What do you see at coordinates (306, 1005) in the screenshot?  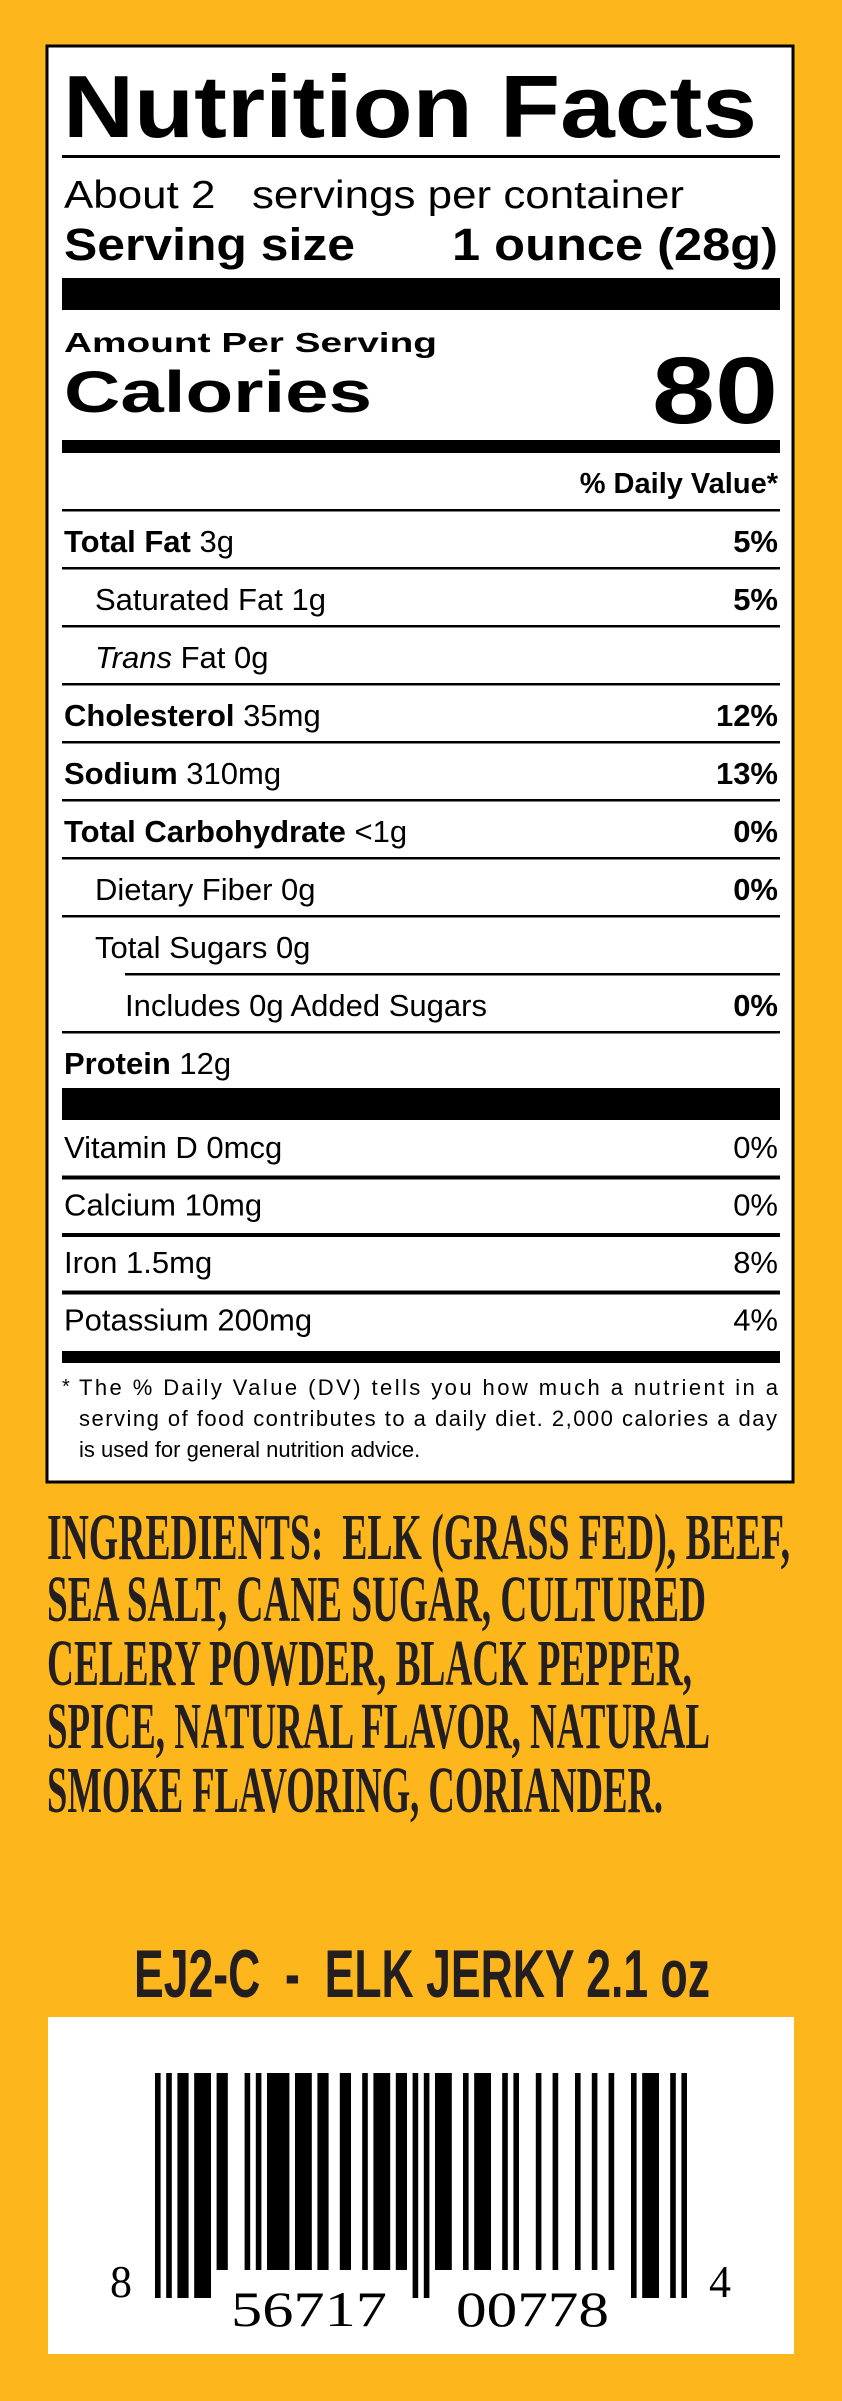 I see `nutrient-row: Includes 0g Added Sugars` at bounding box center [306, 1005].